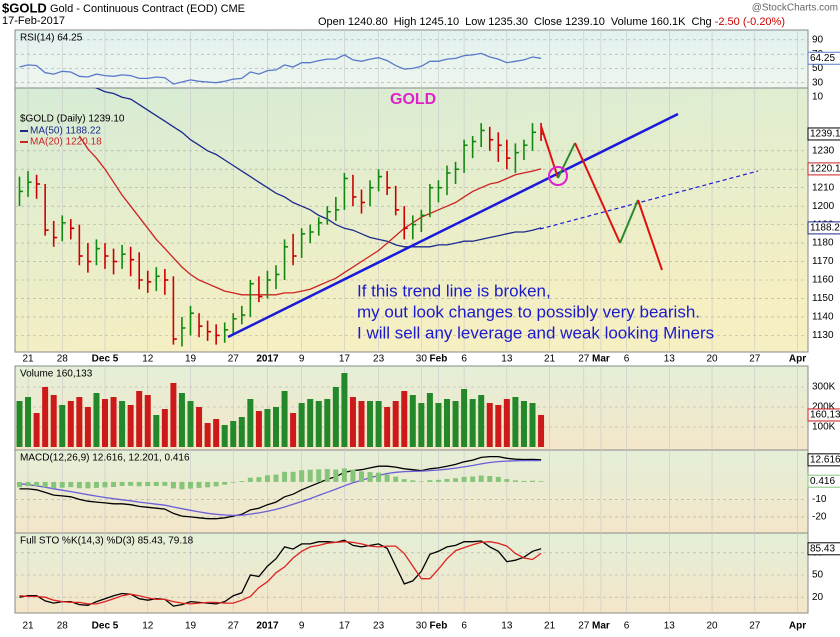 This screenshot has height=637, width=840. Describe the element at coordinates (51, 38) in the screenshot. I see `legend: RSI(14) 64.25` at that location.